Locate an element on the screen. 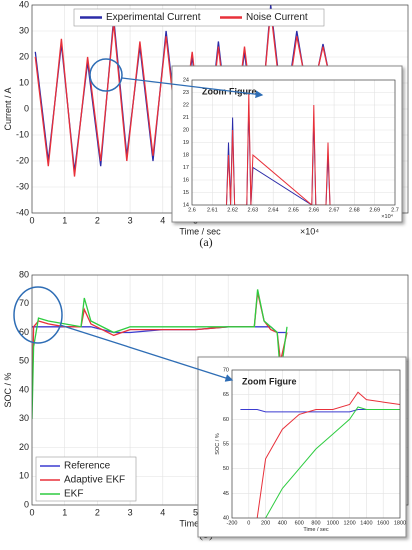  legend-label: Experimental Current is located at coordinates (153, 17).